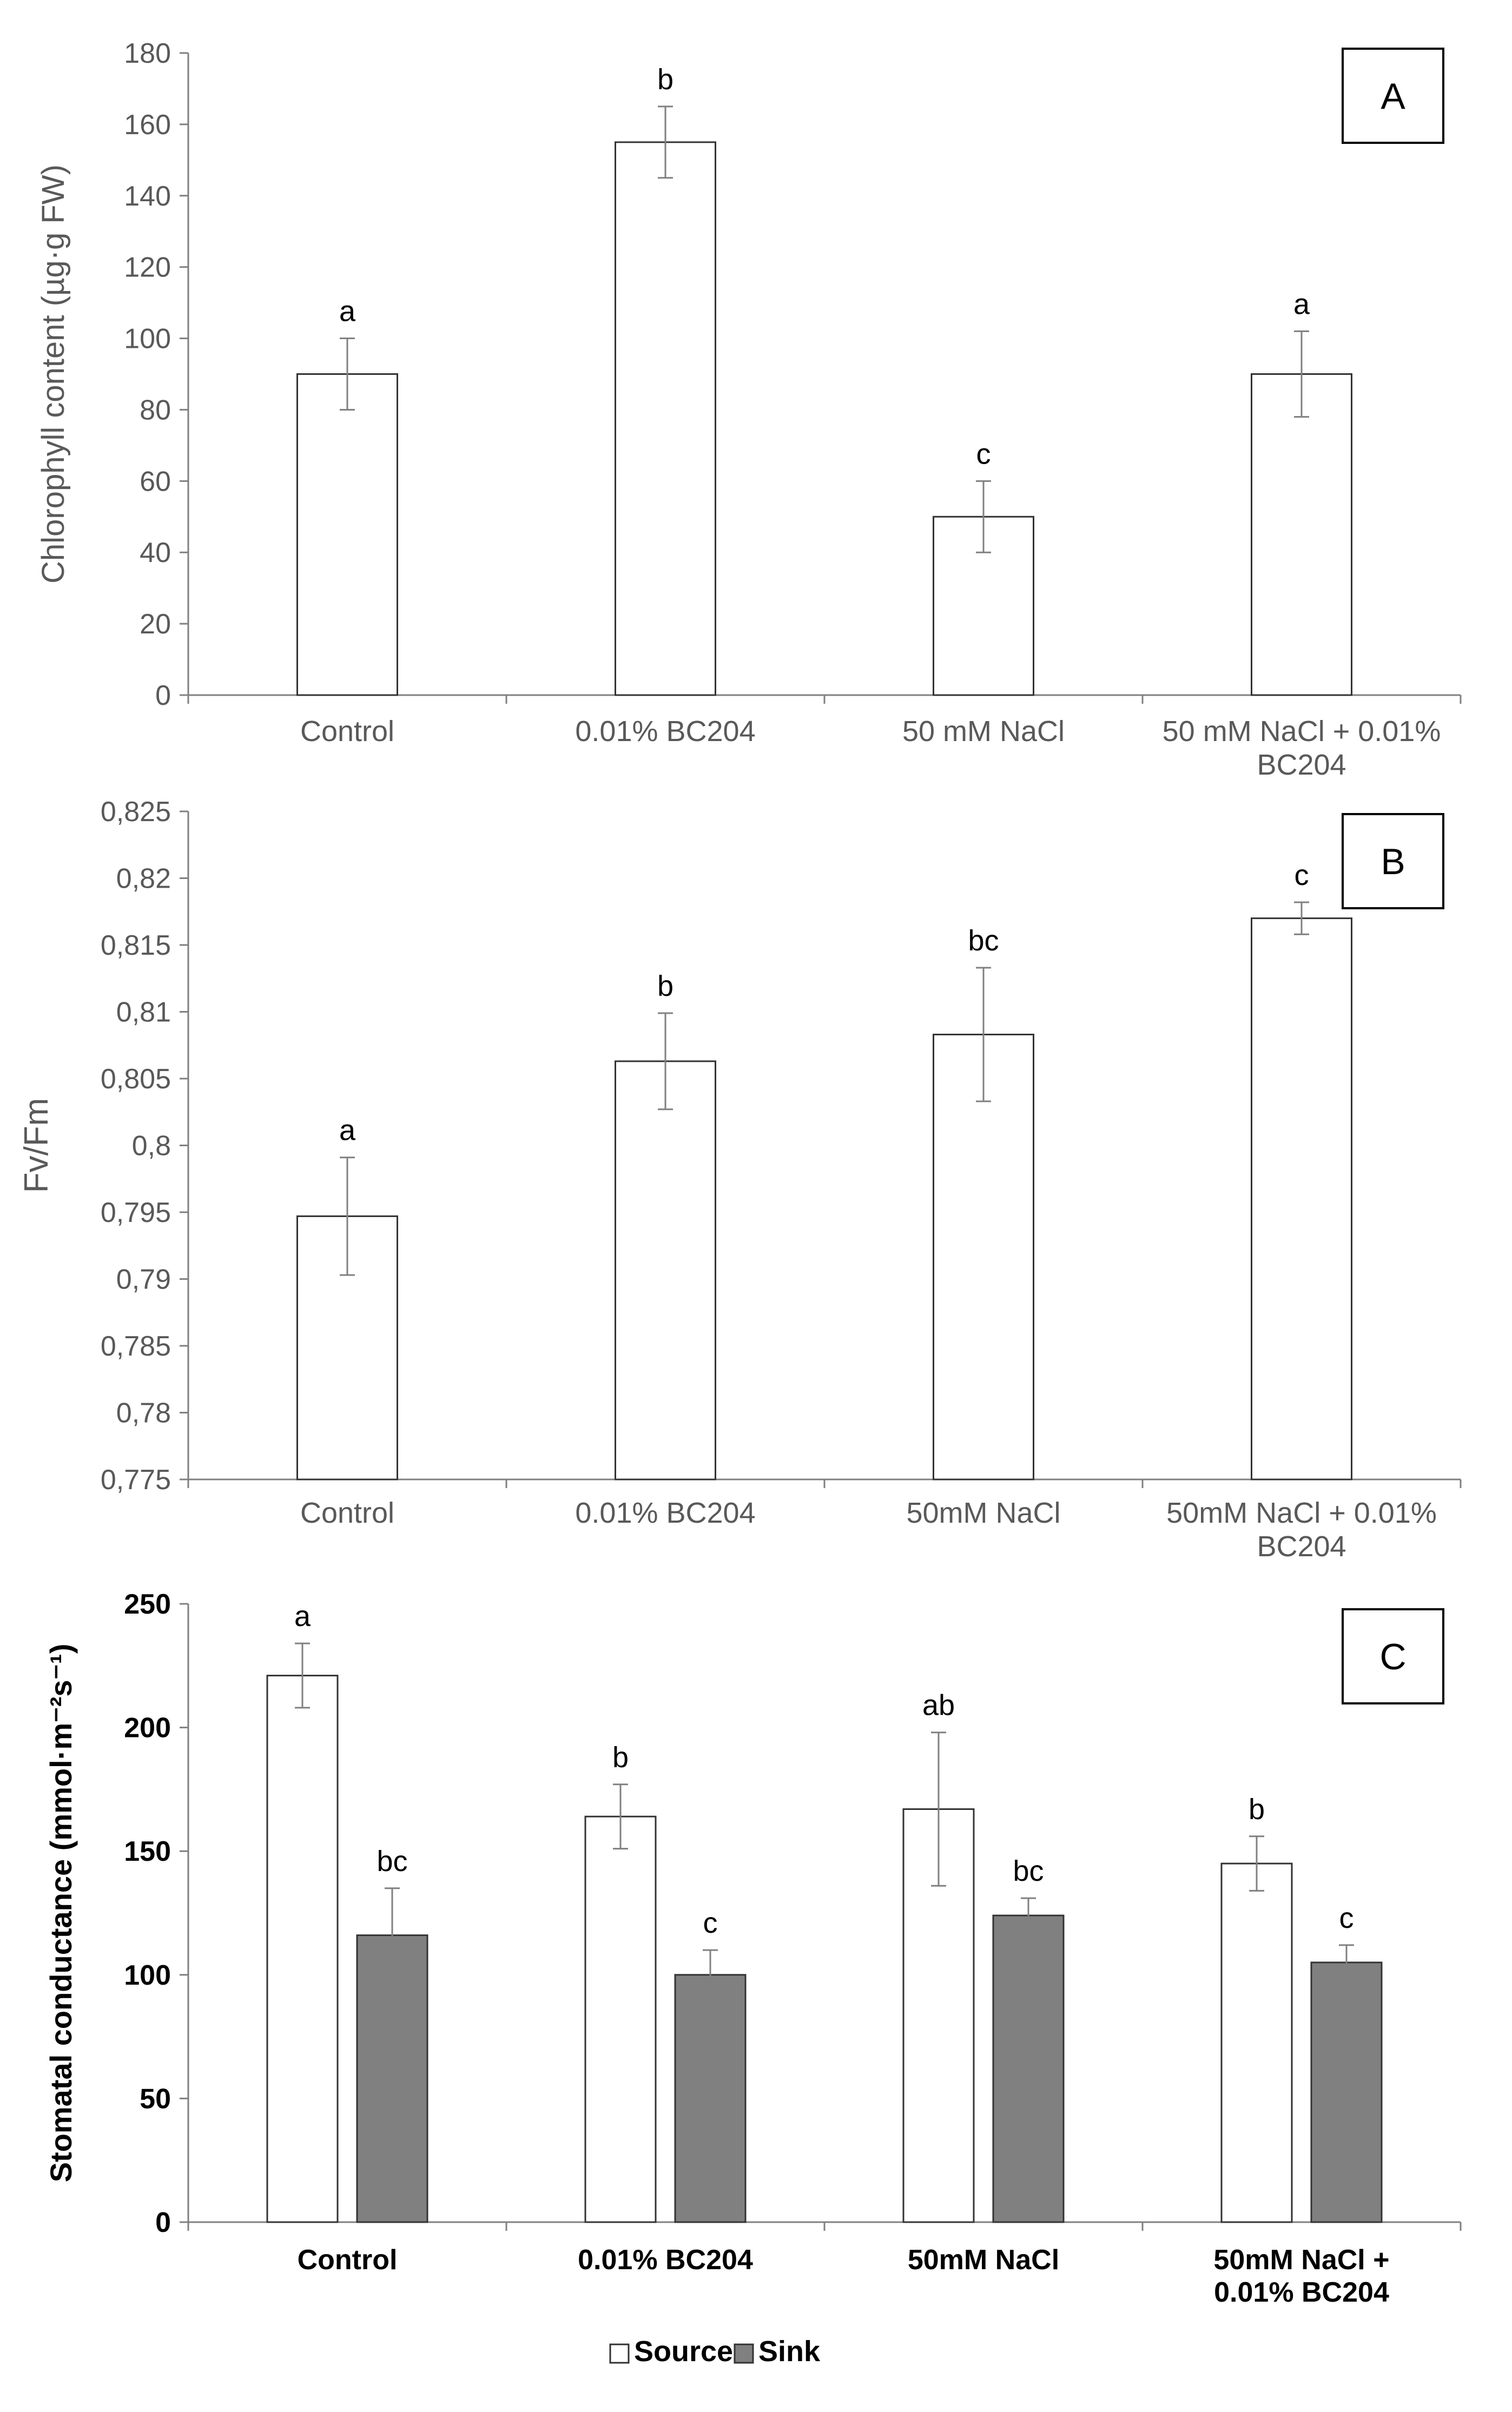 The image size is (1512, 2412). I want to click on y-tick-label: 0,79, so click(143, 1280).